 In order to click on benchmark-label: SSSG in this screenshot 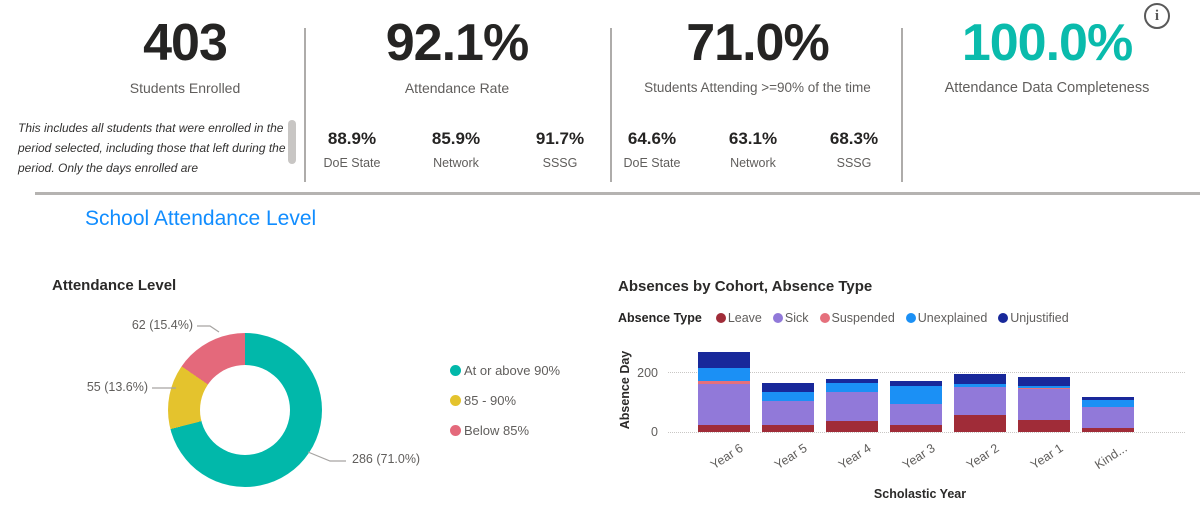, I will do `click(560, 163)`.